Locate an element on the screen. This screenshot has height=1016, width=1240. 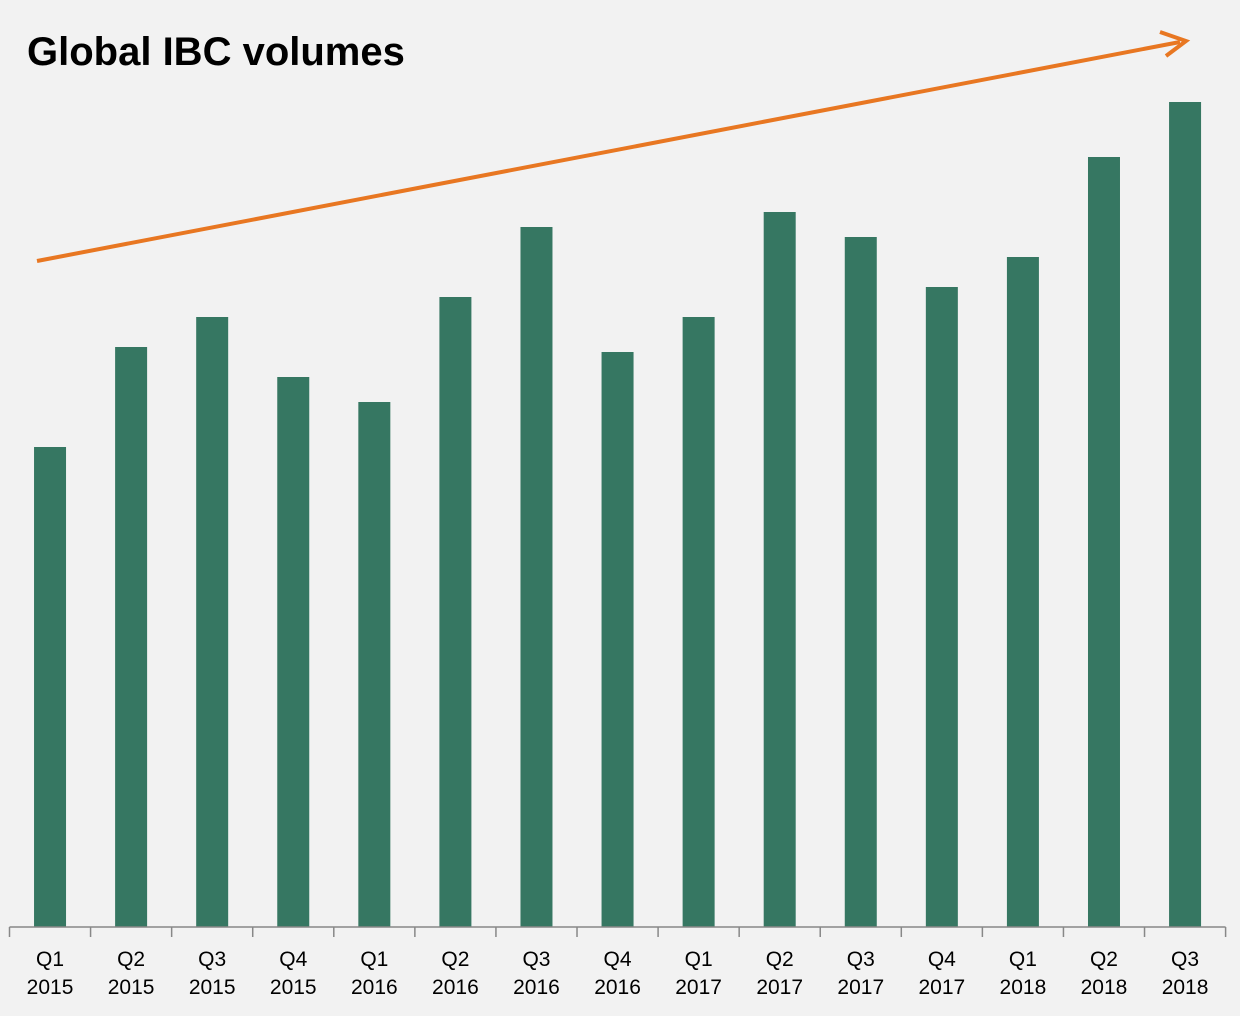
x-tick-label: Q1 2017 is located at coordinates (698, 973).